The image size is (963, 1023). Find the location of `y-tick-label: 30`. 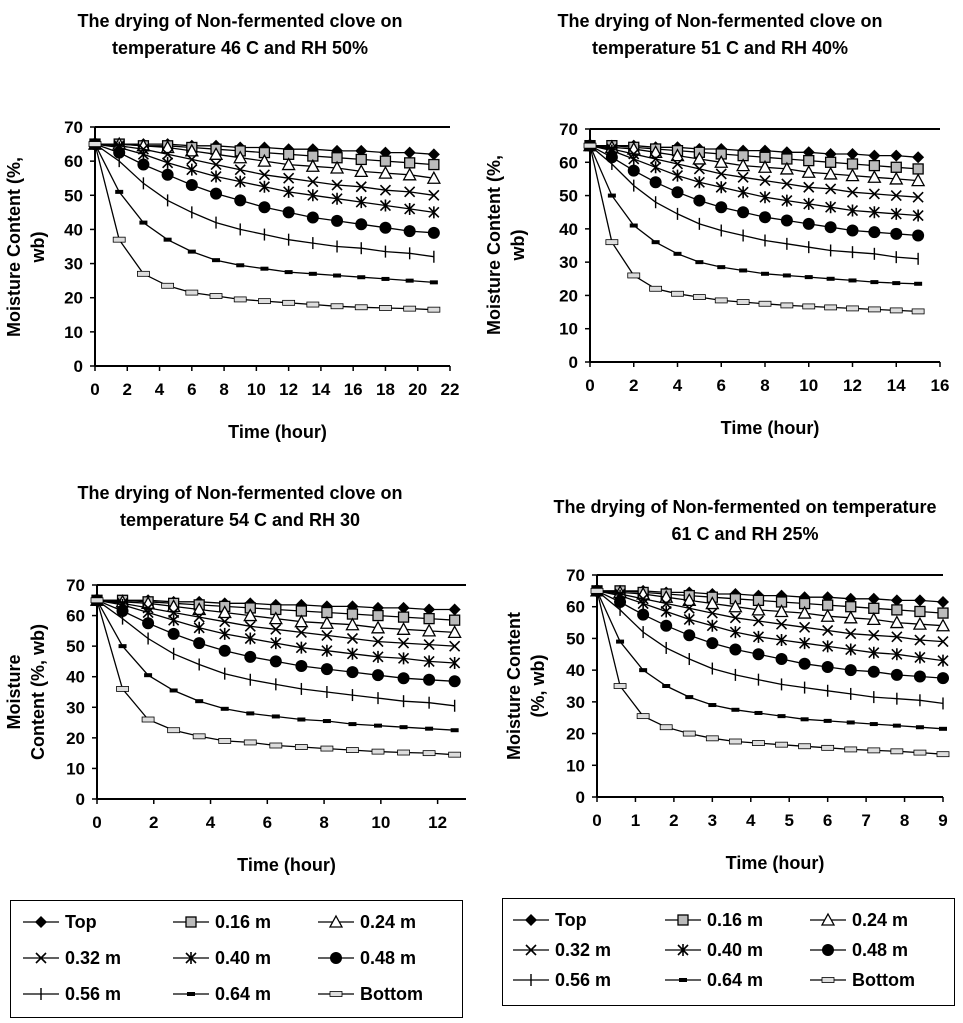

y-tick-label: 30 is located at coordinates (568, 262).